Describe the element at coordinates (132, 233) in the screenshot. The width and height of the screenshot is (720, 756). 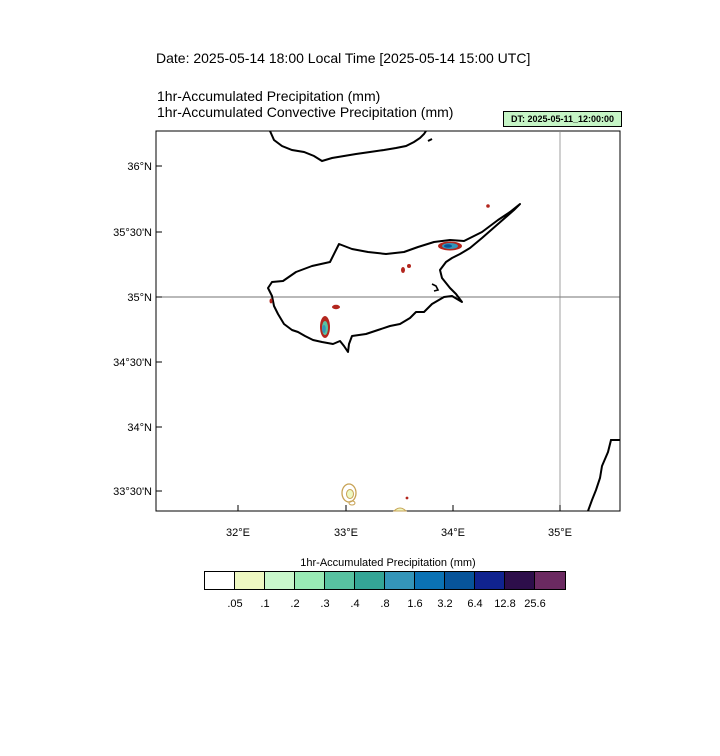
I see `lat-label-35-30n: 35°30'N` at that location.